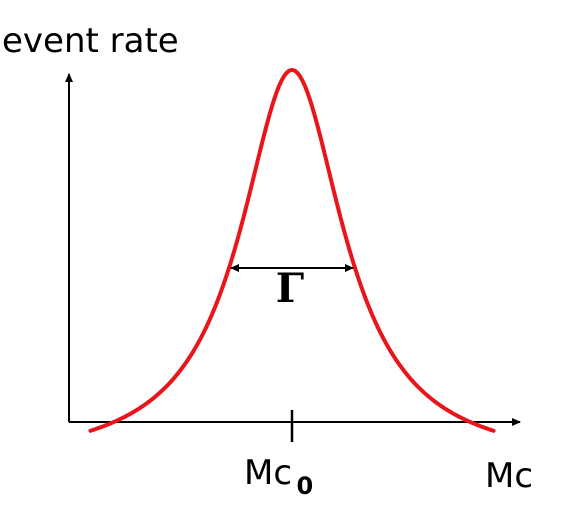 This screenshot has width=577, height=529. What do you see at coordinates (304, 486) in the screenshot?
I see `x-tick-label-subscript: 0` at bounding box center [304, 486].